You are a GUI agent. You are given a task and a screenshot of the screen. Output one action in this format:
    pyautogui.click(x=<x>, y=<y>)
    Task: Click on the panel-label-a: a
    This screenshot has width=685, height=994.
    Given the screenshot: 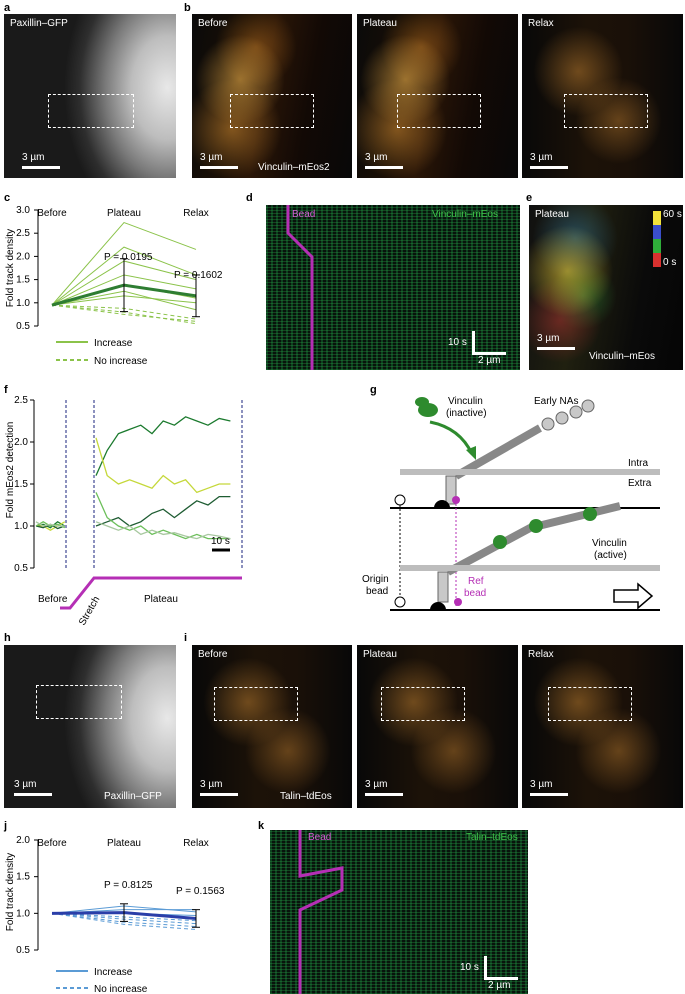 What is the action you would take?
    pyautogui.click(x=7, y=8)
    